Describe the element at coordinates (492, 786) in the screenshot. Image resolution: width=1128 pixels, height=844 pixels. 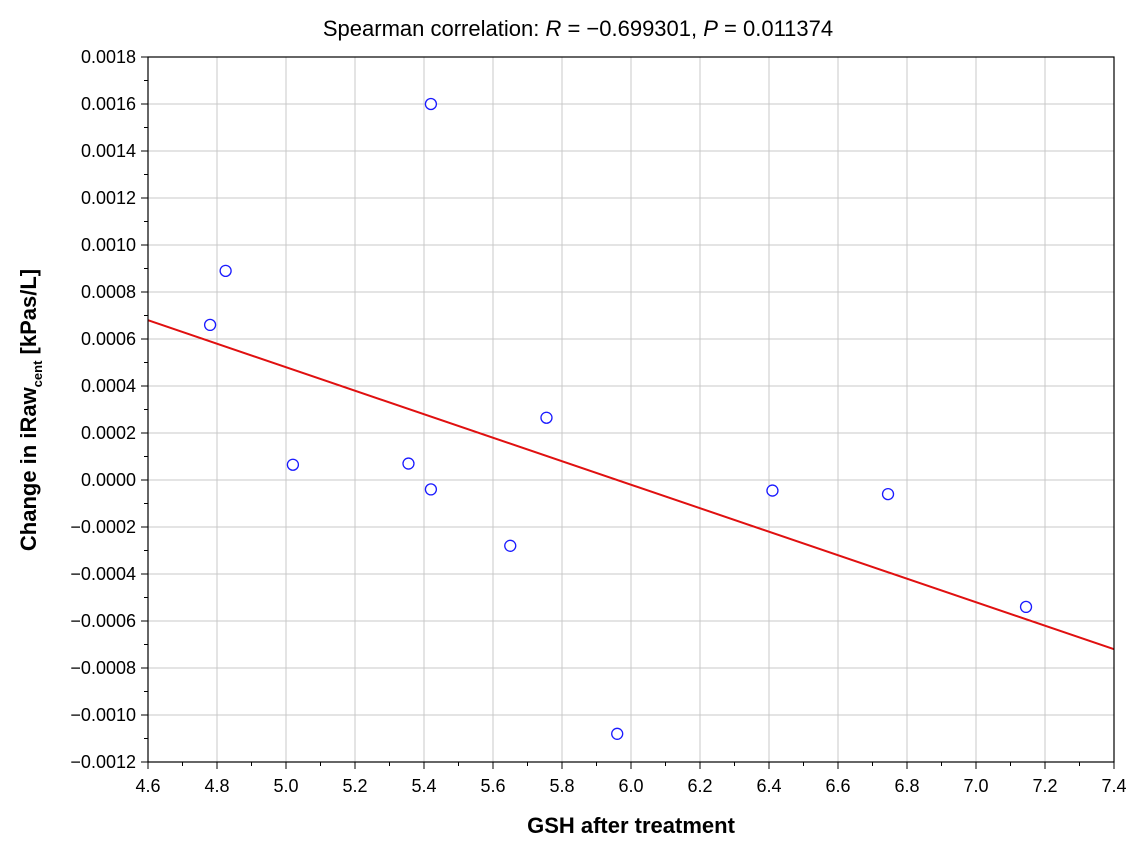
I see `x-tick-label: 5.6` at that location.